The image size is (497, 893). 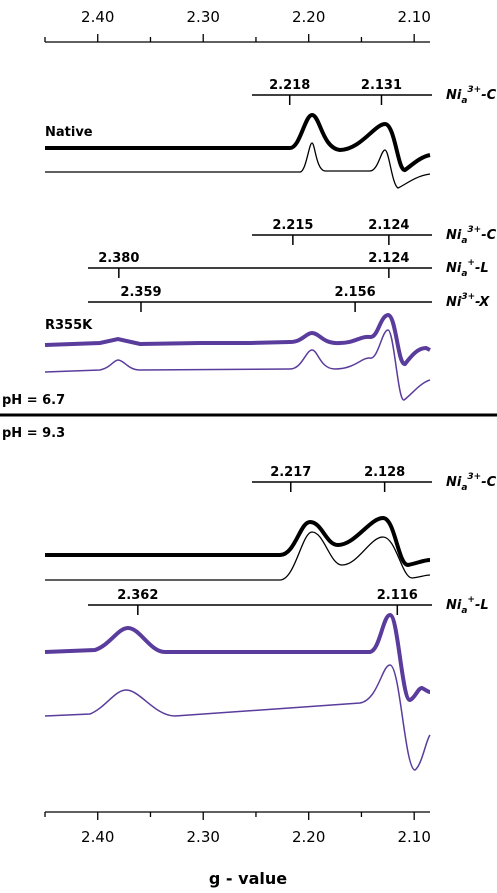 I want to click on x-axis-label: g - value, so click(x=248, y=878).